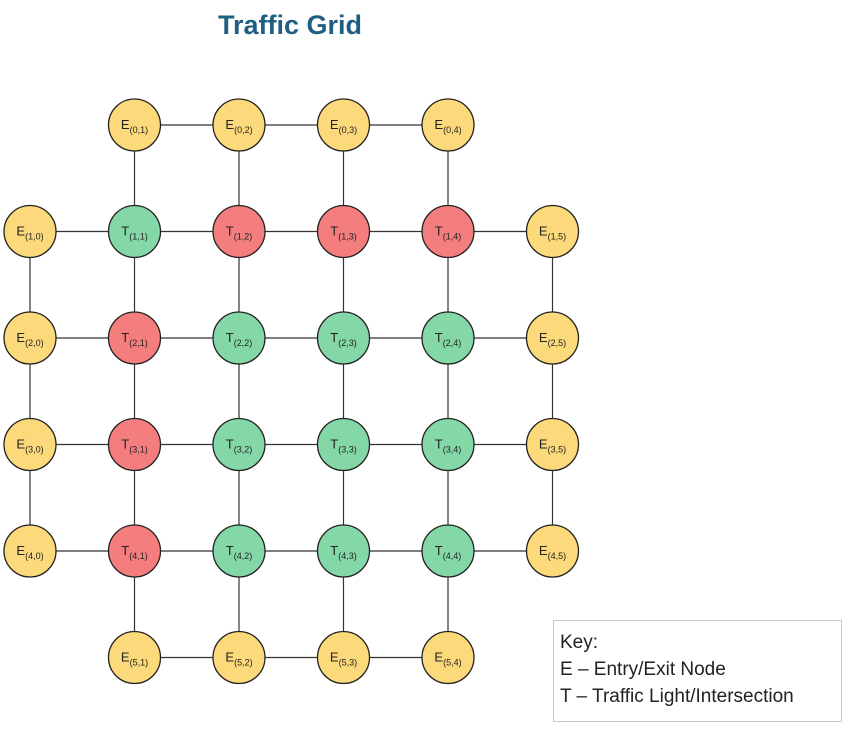 The image size is (848, 729). I want to click on node-label: E(2,0), so click(29, 339).